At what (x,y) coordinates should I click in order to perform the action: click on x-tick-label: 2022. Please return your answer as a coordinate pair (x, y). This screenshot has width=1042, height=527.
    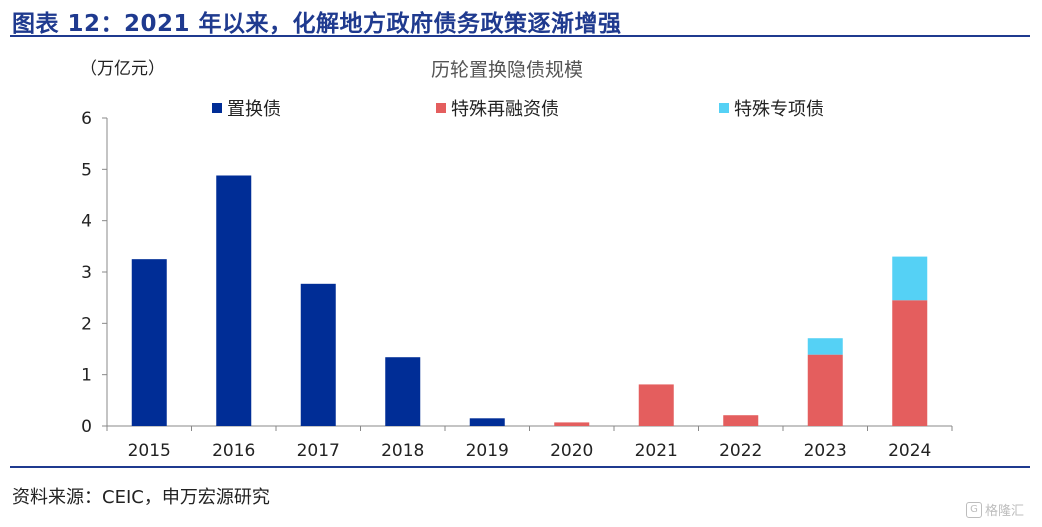
    Looking at the image, I should click on (740, 451).